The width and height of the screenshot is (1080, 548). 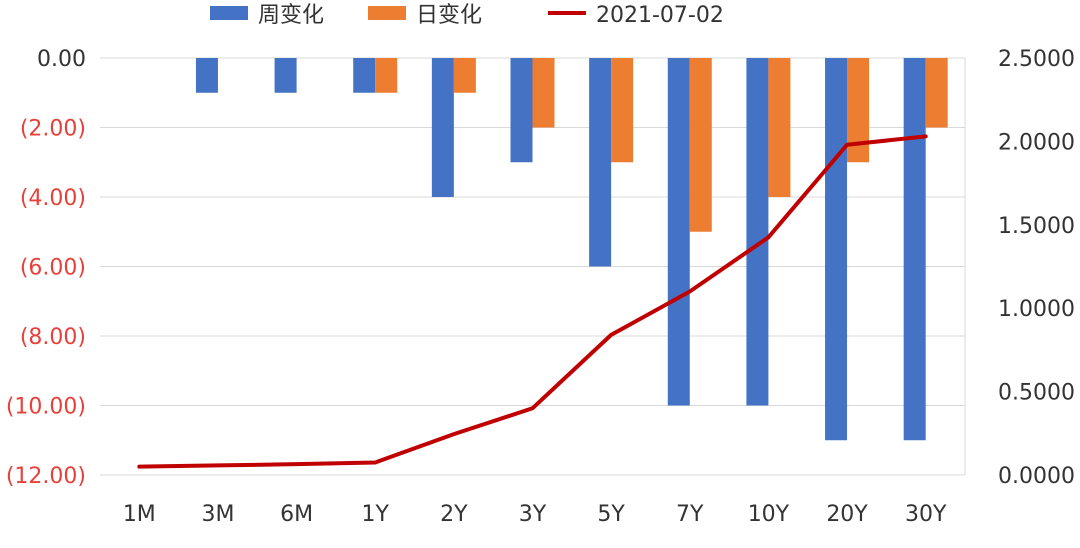 What do you see at coordinates (53, 268) in the screenshot?
I see `y-left-tick-label: (6.00)` at bounding box center [53, 268].